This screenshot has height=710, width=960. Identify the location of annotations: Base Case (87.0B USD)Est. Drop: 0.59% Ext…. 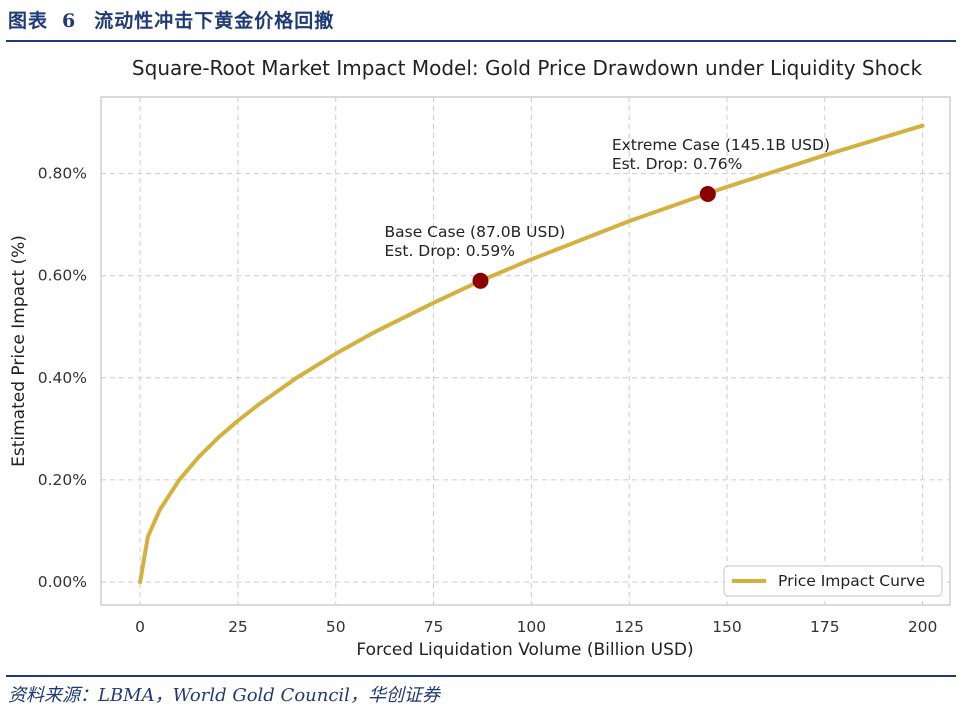
(608, 198).